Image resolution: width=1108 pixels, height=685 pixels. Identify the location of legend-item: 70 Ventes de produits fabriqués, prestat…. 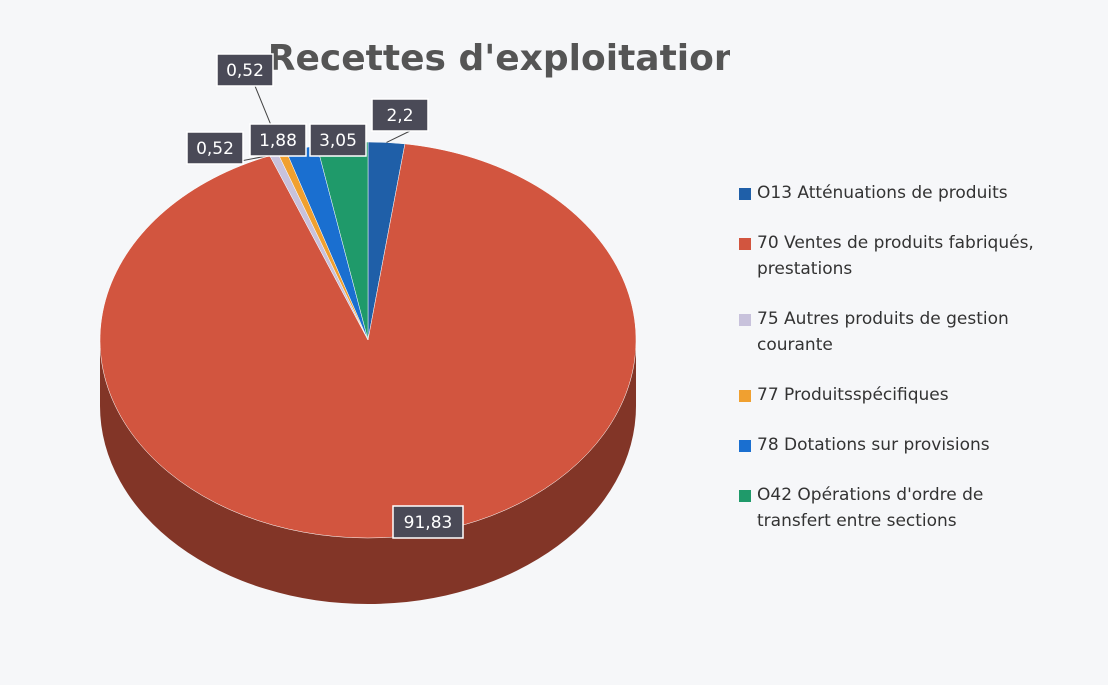
(896, 256).